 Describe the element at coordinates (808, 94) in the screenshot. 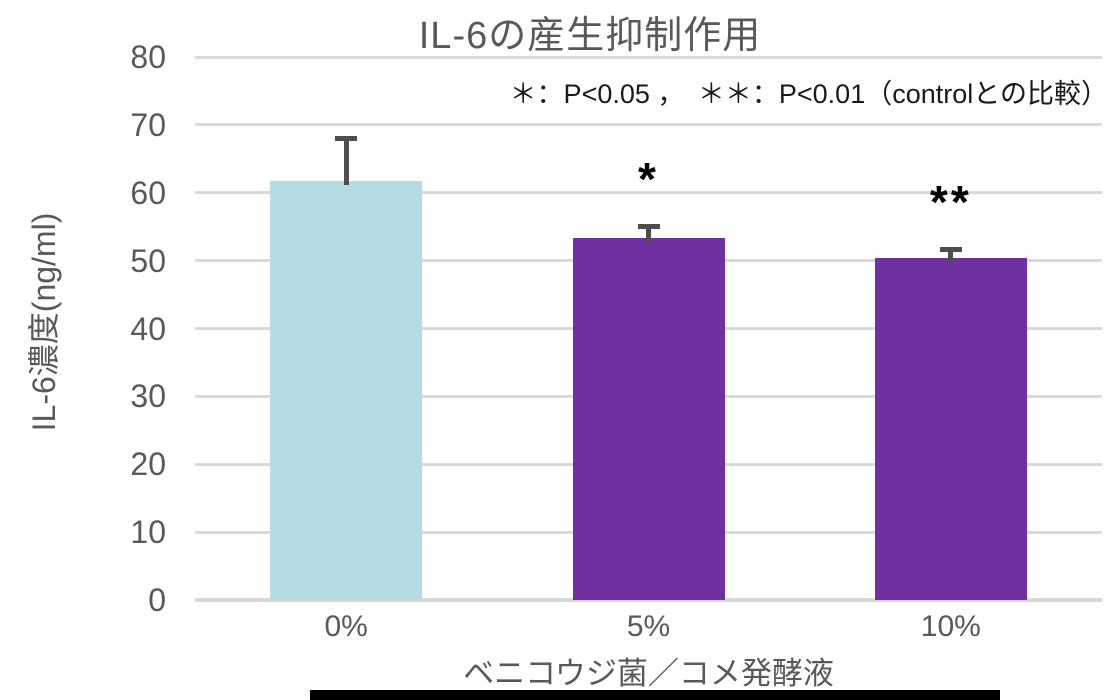

I see `significance-note: ＊：P<0.05 ， ＊＊：P<0.01（controlとの比較）` at that location.